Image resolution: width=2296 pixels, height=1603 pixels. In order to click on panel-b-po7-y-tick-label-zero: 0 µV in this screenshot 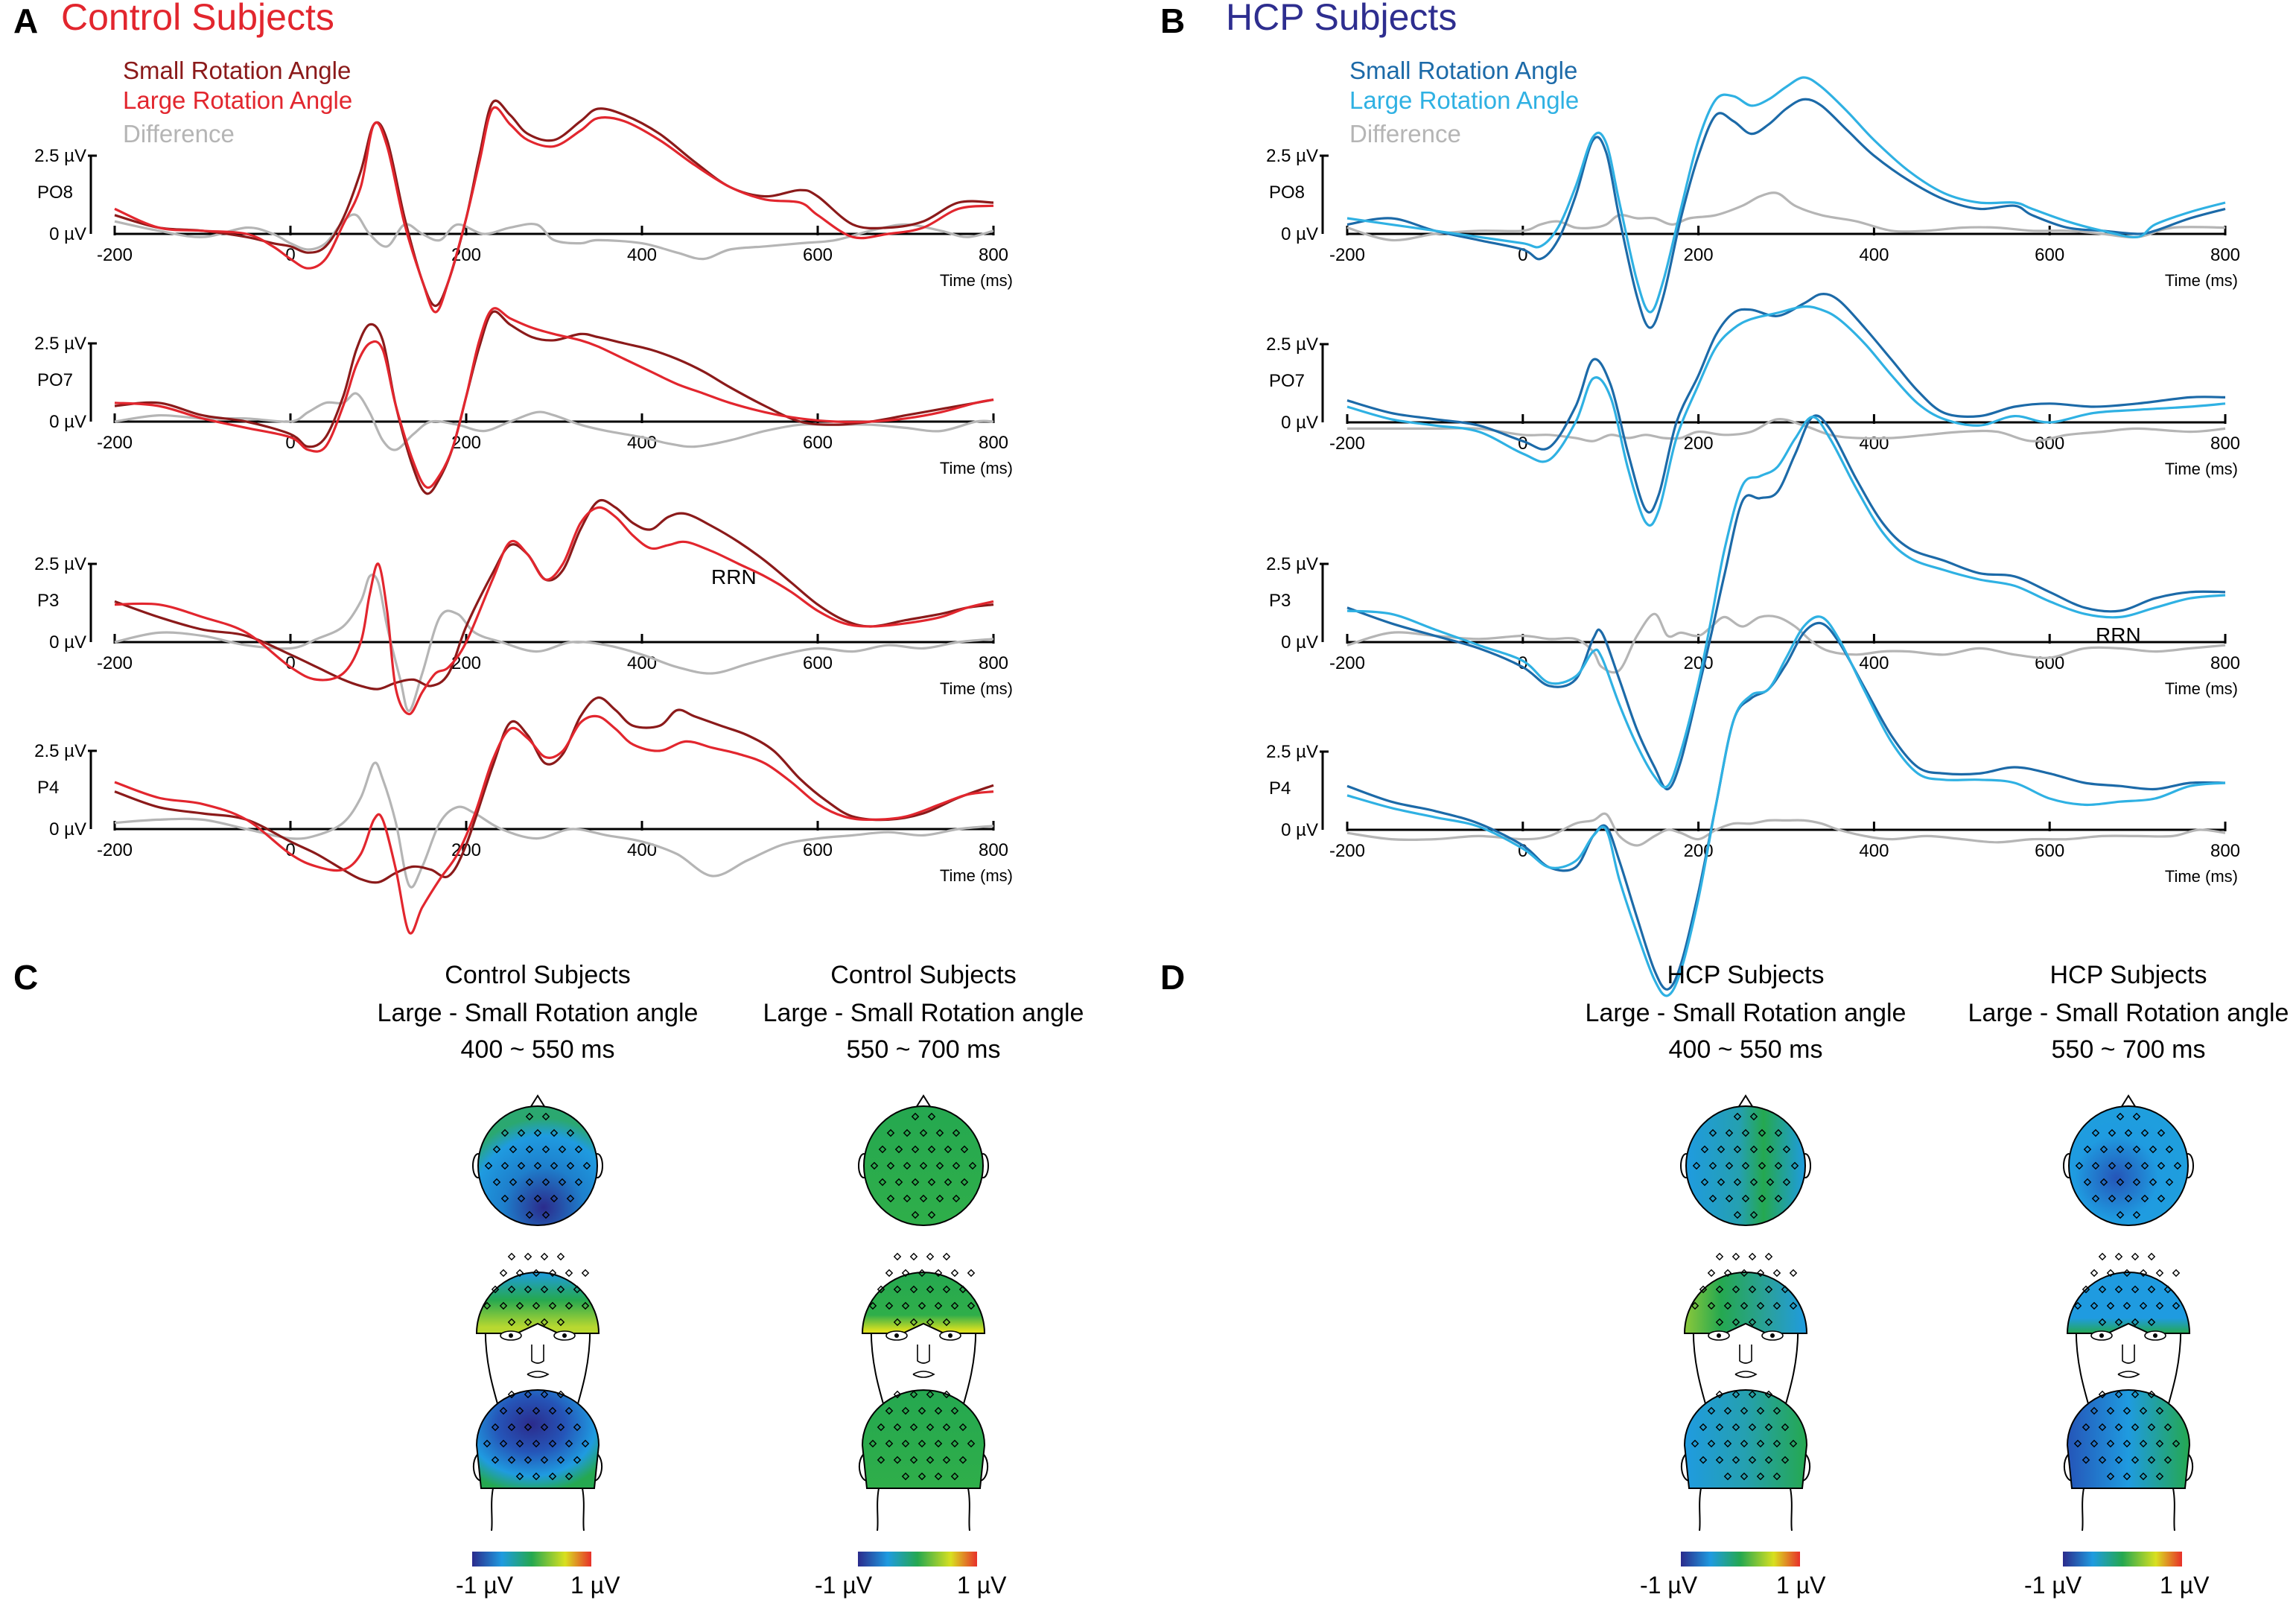, I will do `click(1299, 423)`.